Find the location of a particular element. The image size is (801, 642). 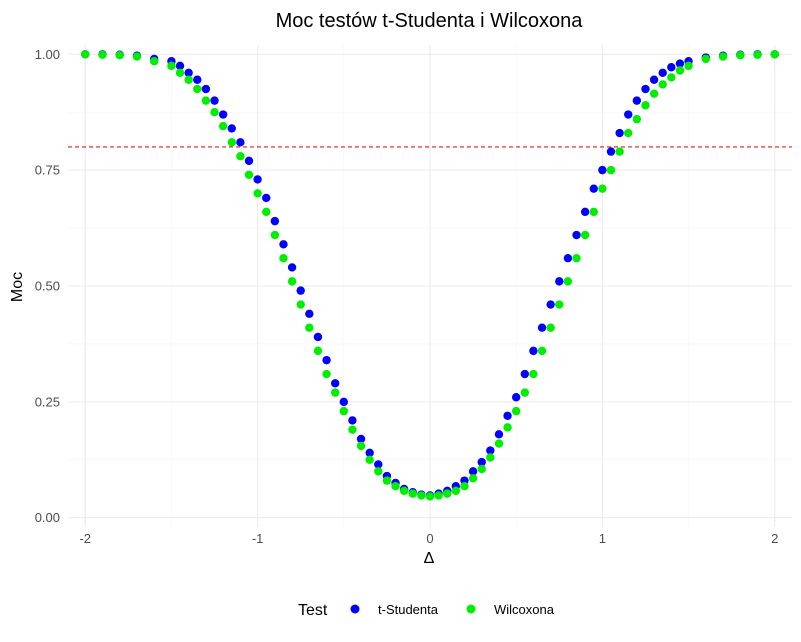

y-axis-ticks: 0.00 0.25 0.50 0.75 1.00 is located at coordinates (47, 286).